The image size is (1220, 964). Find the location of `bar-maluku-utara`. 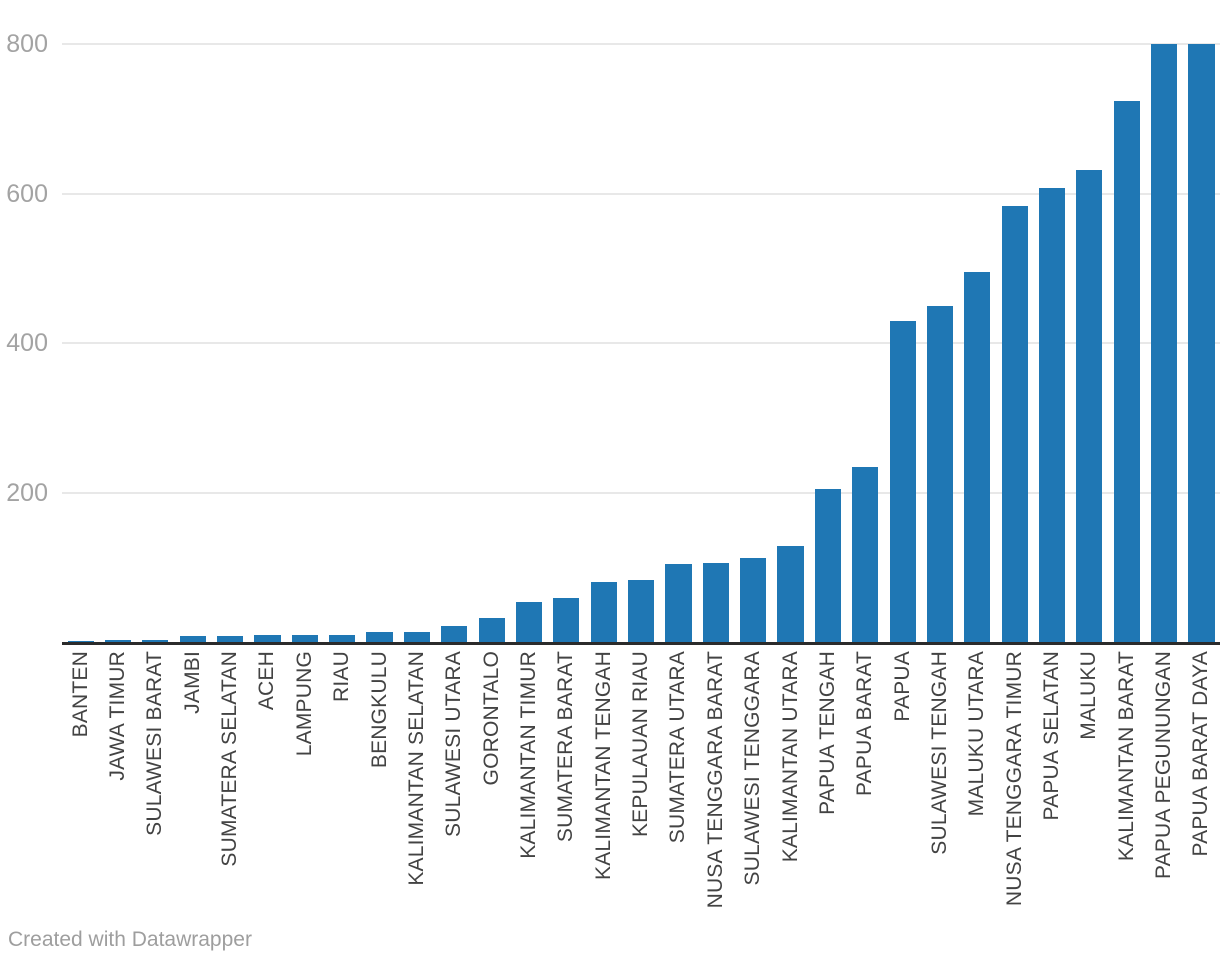

bar-maluku-utara is located at coordinates (977, 457).